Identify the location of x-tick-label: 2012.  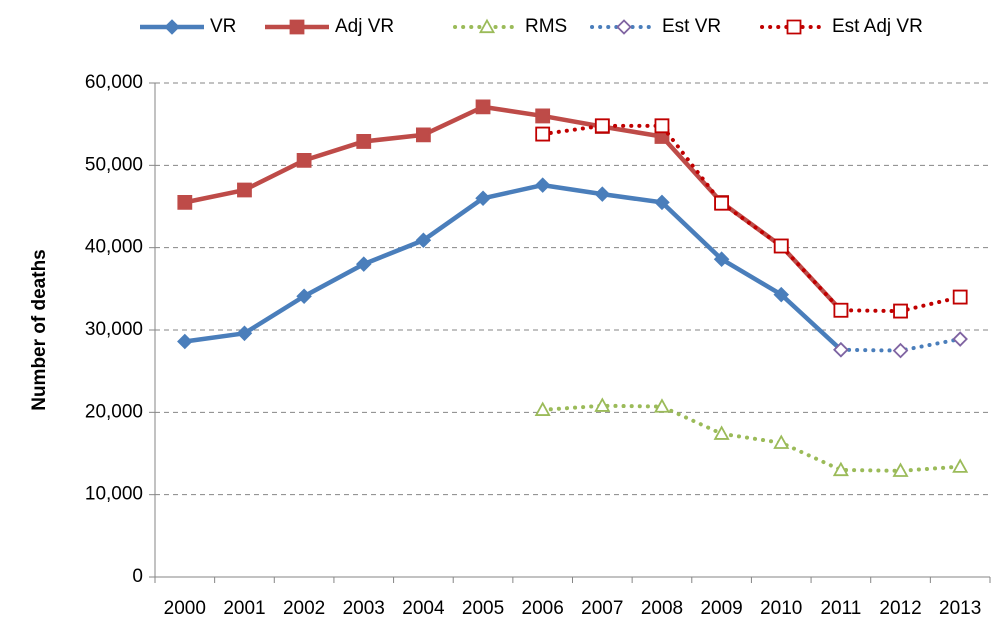
(900, 608).